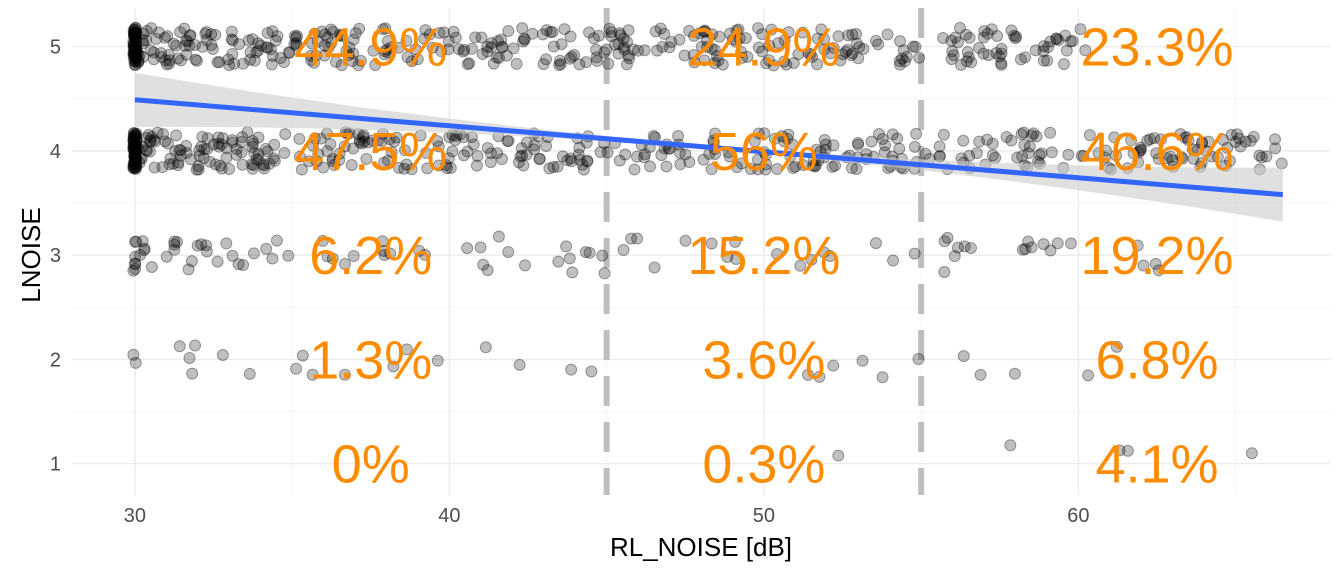  Describe the element at coordinates (135, 516) in the screenshot. I see `x-tick-label: 30` at that location.